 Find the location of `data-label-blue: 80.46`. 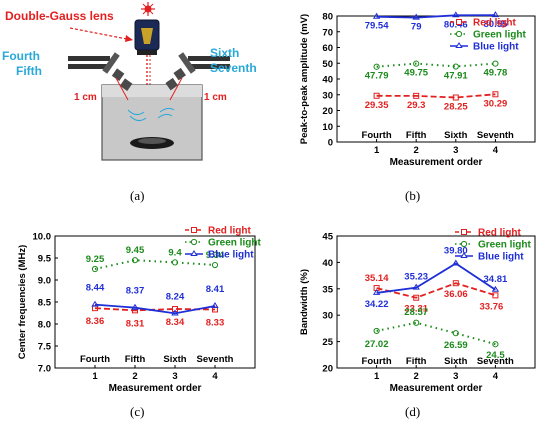

data-label-blue: 80.46 is located at coordinates (456, 24).